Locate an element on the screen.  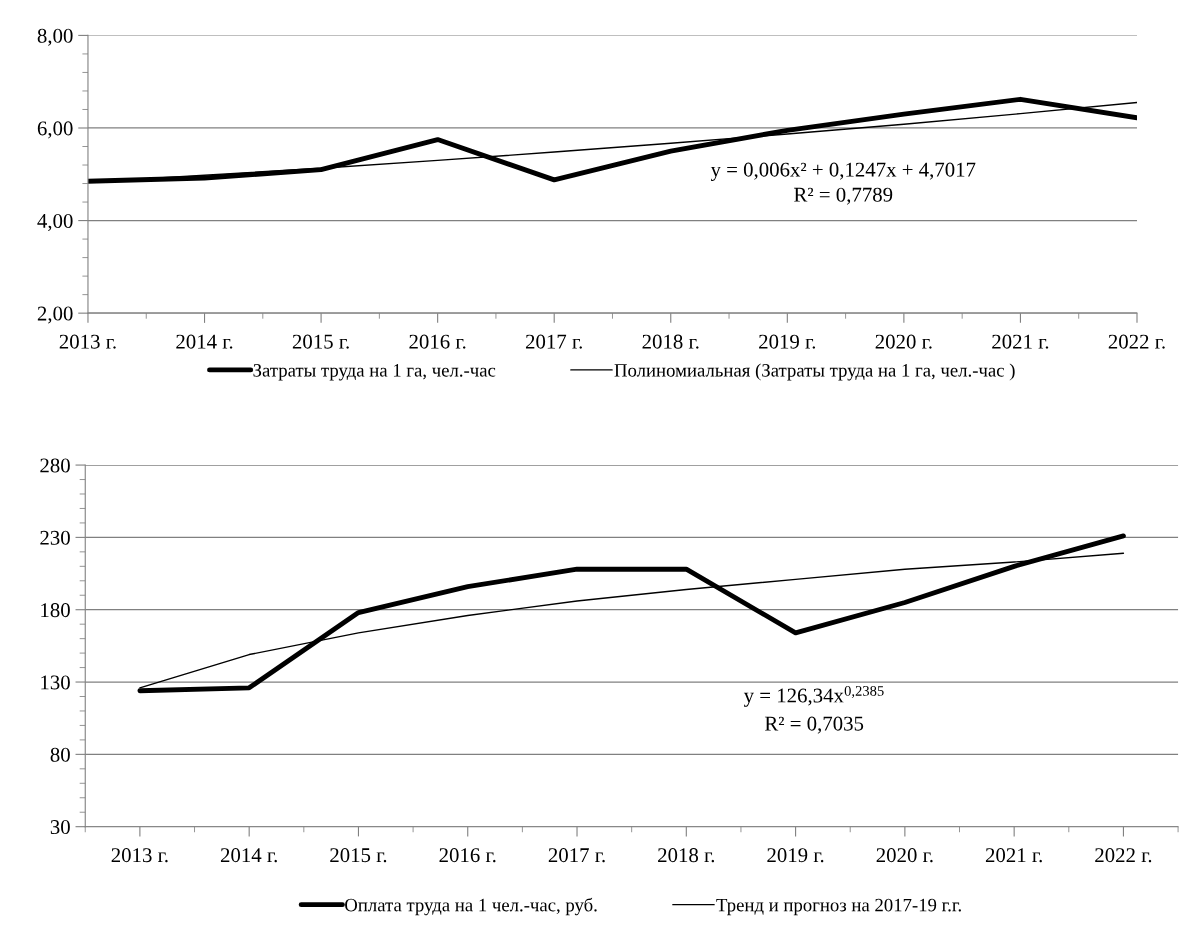
legend-label: Полиномиальная (Затраты труда на 1 га, чел.-час ) is located at coordinates (814, 372).